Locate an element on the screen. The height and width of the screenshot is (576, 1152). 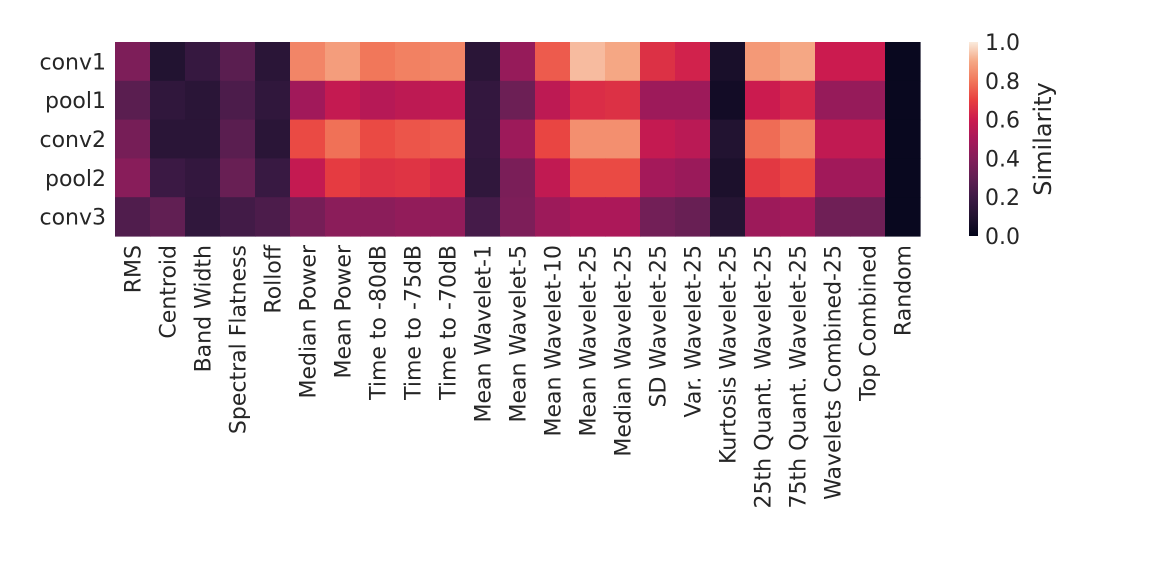
column-label: Mean Wavelet-10 is located at coordinates (554, 341).